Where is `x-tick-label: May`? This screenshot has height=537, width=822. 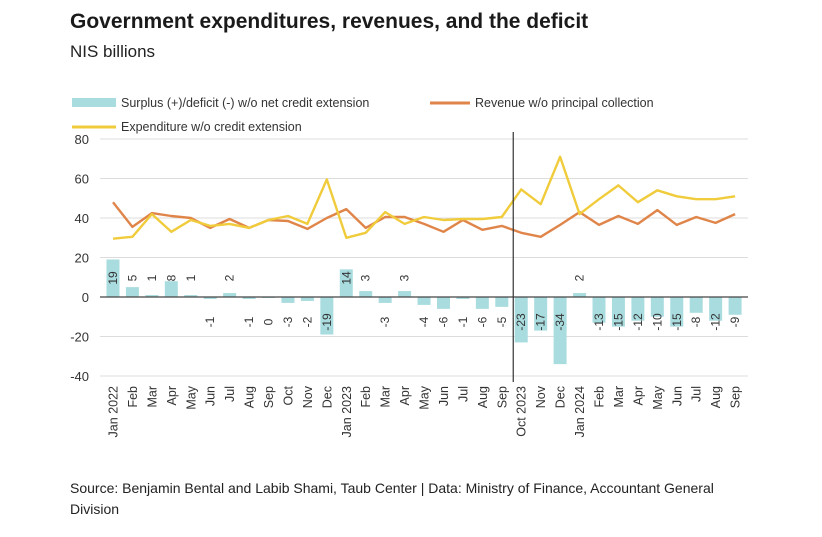
x-tick-label: May is located at coordinates (191, 397).